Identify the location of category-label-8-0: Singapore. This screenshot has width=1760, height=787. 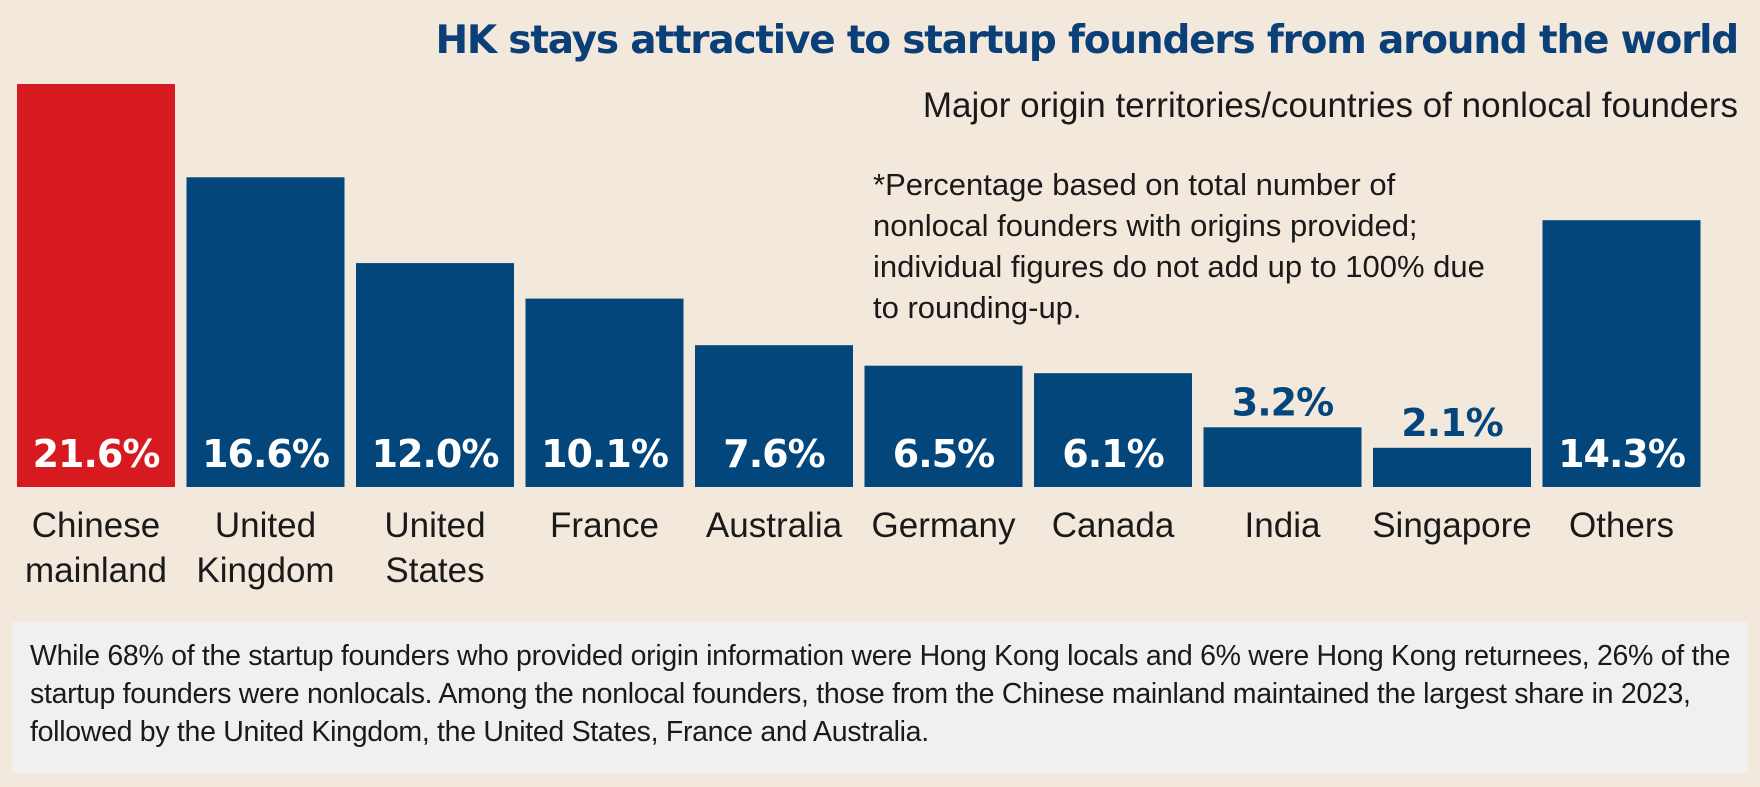
(1452, 525).